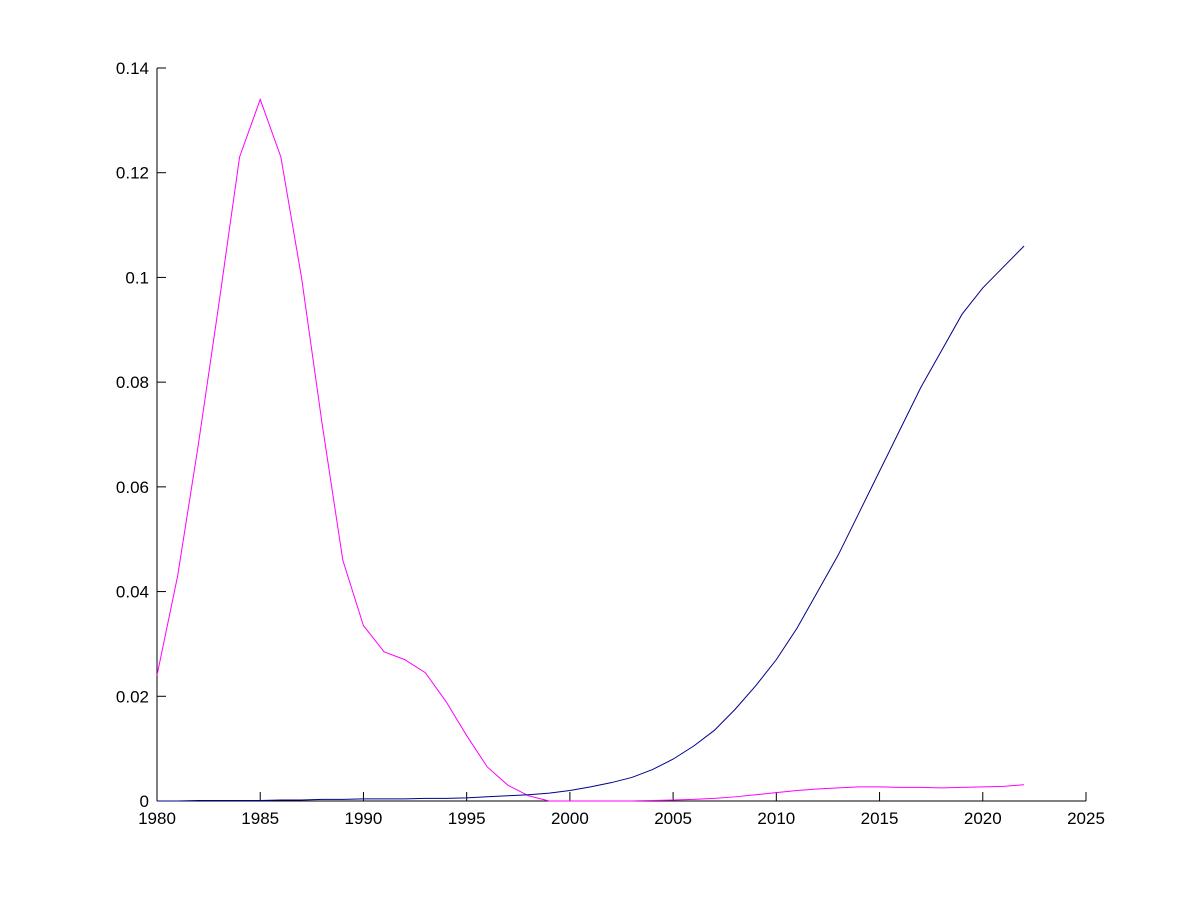 Image resolution: width=1200 pixels, height=900 pixels. What do you see at coordinates (467, 818) in the screenshot?
I see `x-tick-label: 1995` at bounding box center [467, 818].